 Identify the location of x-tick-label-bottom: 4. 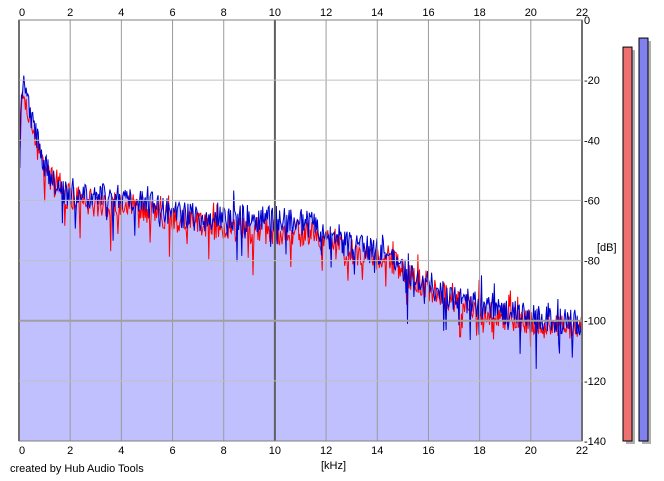
(121, 451).